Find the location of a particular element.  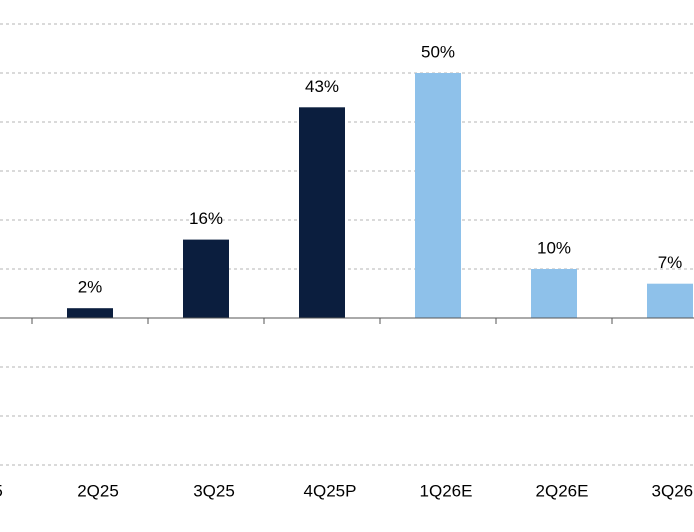

x-tick-label: 1Q26E is located at coordinates (446, 490).